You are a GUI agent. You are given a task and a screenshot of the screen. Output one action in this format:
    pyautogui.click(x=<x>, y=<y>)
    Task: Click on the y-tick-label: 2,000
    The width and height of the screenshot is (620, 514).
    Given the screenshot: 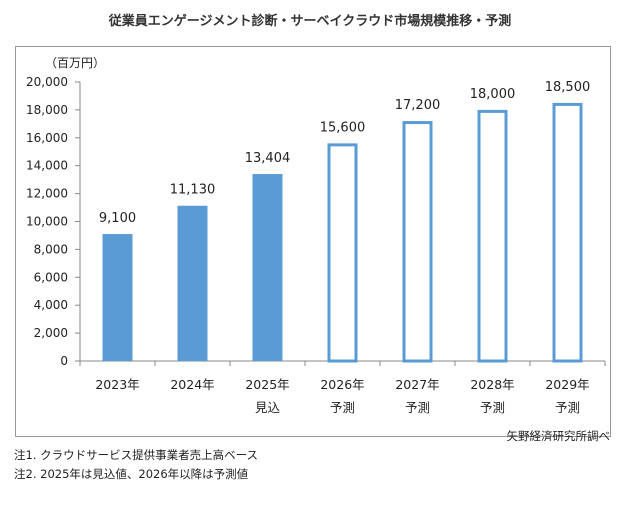 What is the action you would take?
    pyautogui.click(x=51, y=333)
    